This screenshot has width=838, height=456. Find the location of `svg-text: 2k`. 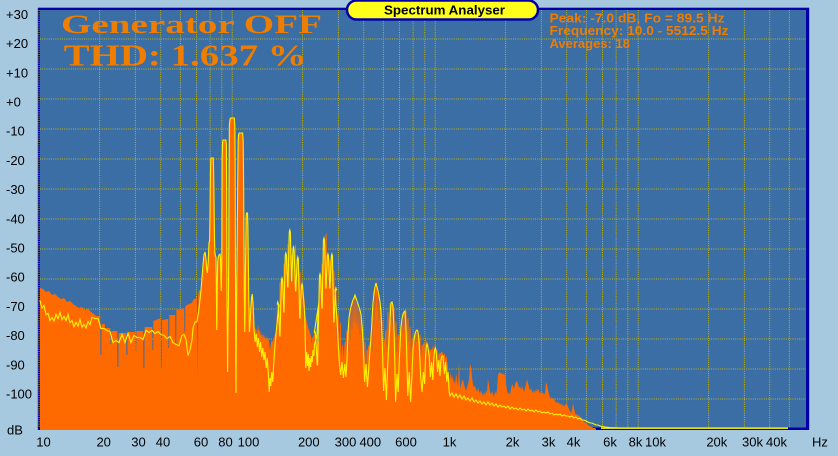

svg-text: 2k is located at coordinates (513, 441).